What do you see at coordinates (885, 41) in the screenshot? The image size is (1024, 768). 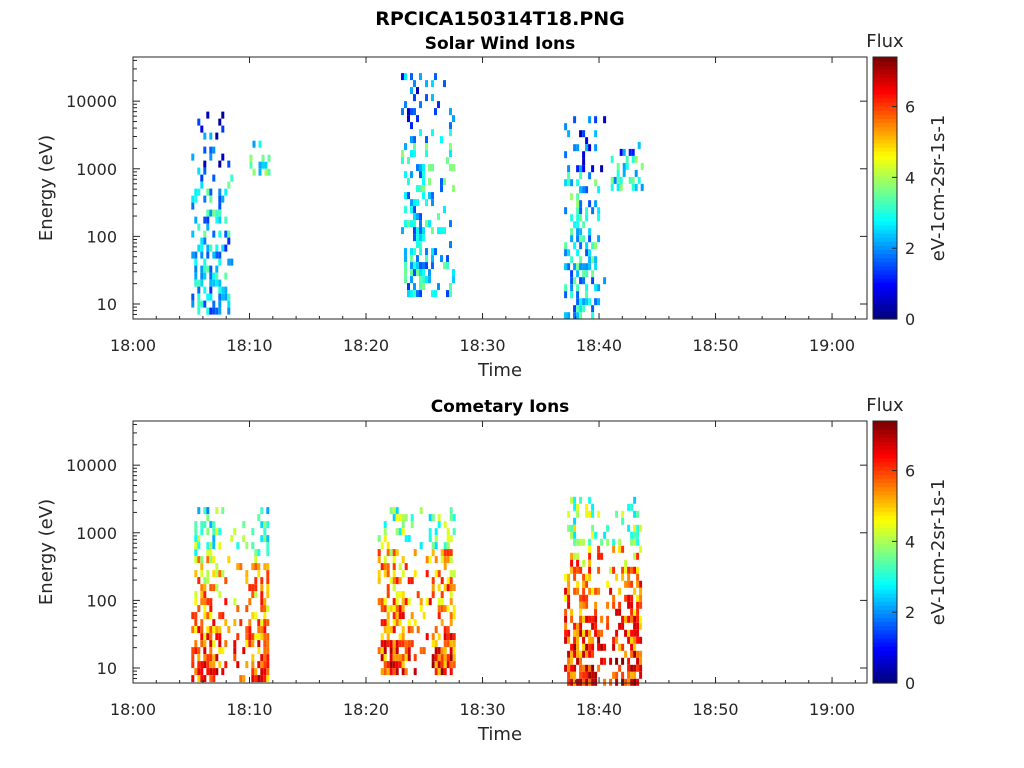 I see `solar-wind-colorbar-label: Flux` at bounding box center [885, 41].